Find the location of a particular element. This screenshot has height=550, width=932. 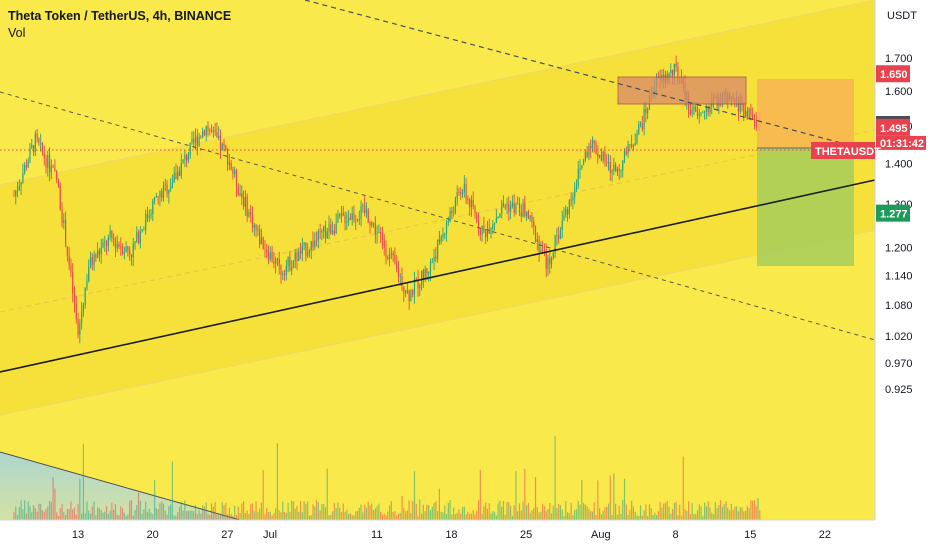

x-tick-label: 13 is located at coordinates (78, 535).